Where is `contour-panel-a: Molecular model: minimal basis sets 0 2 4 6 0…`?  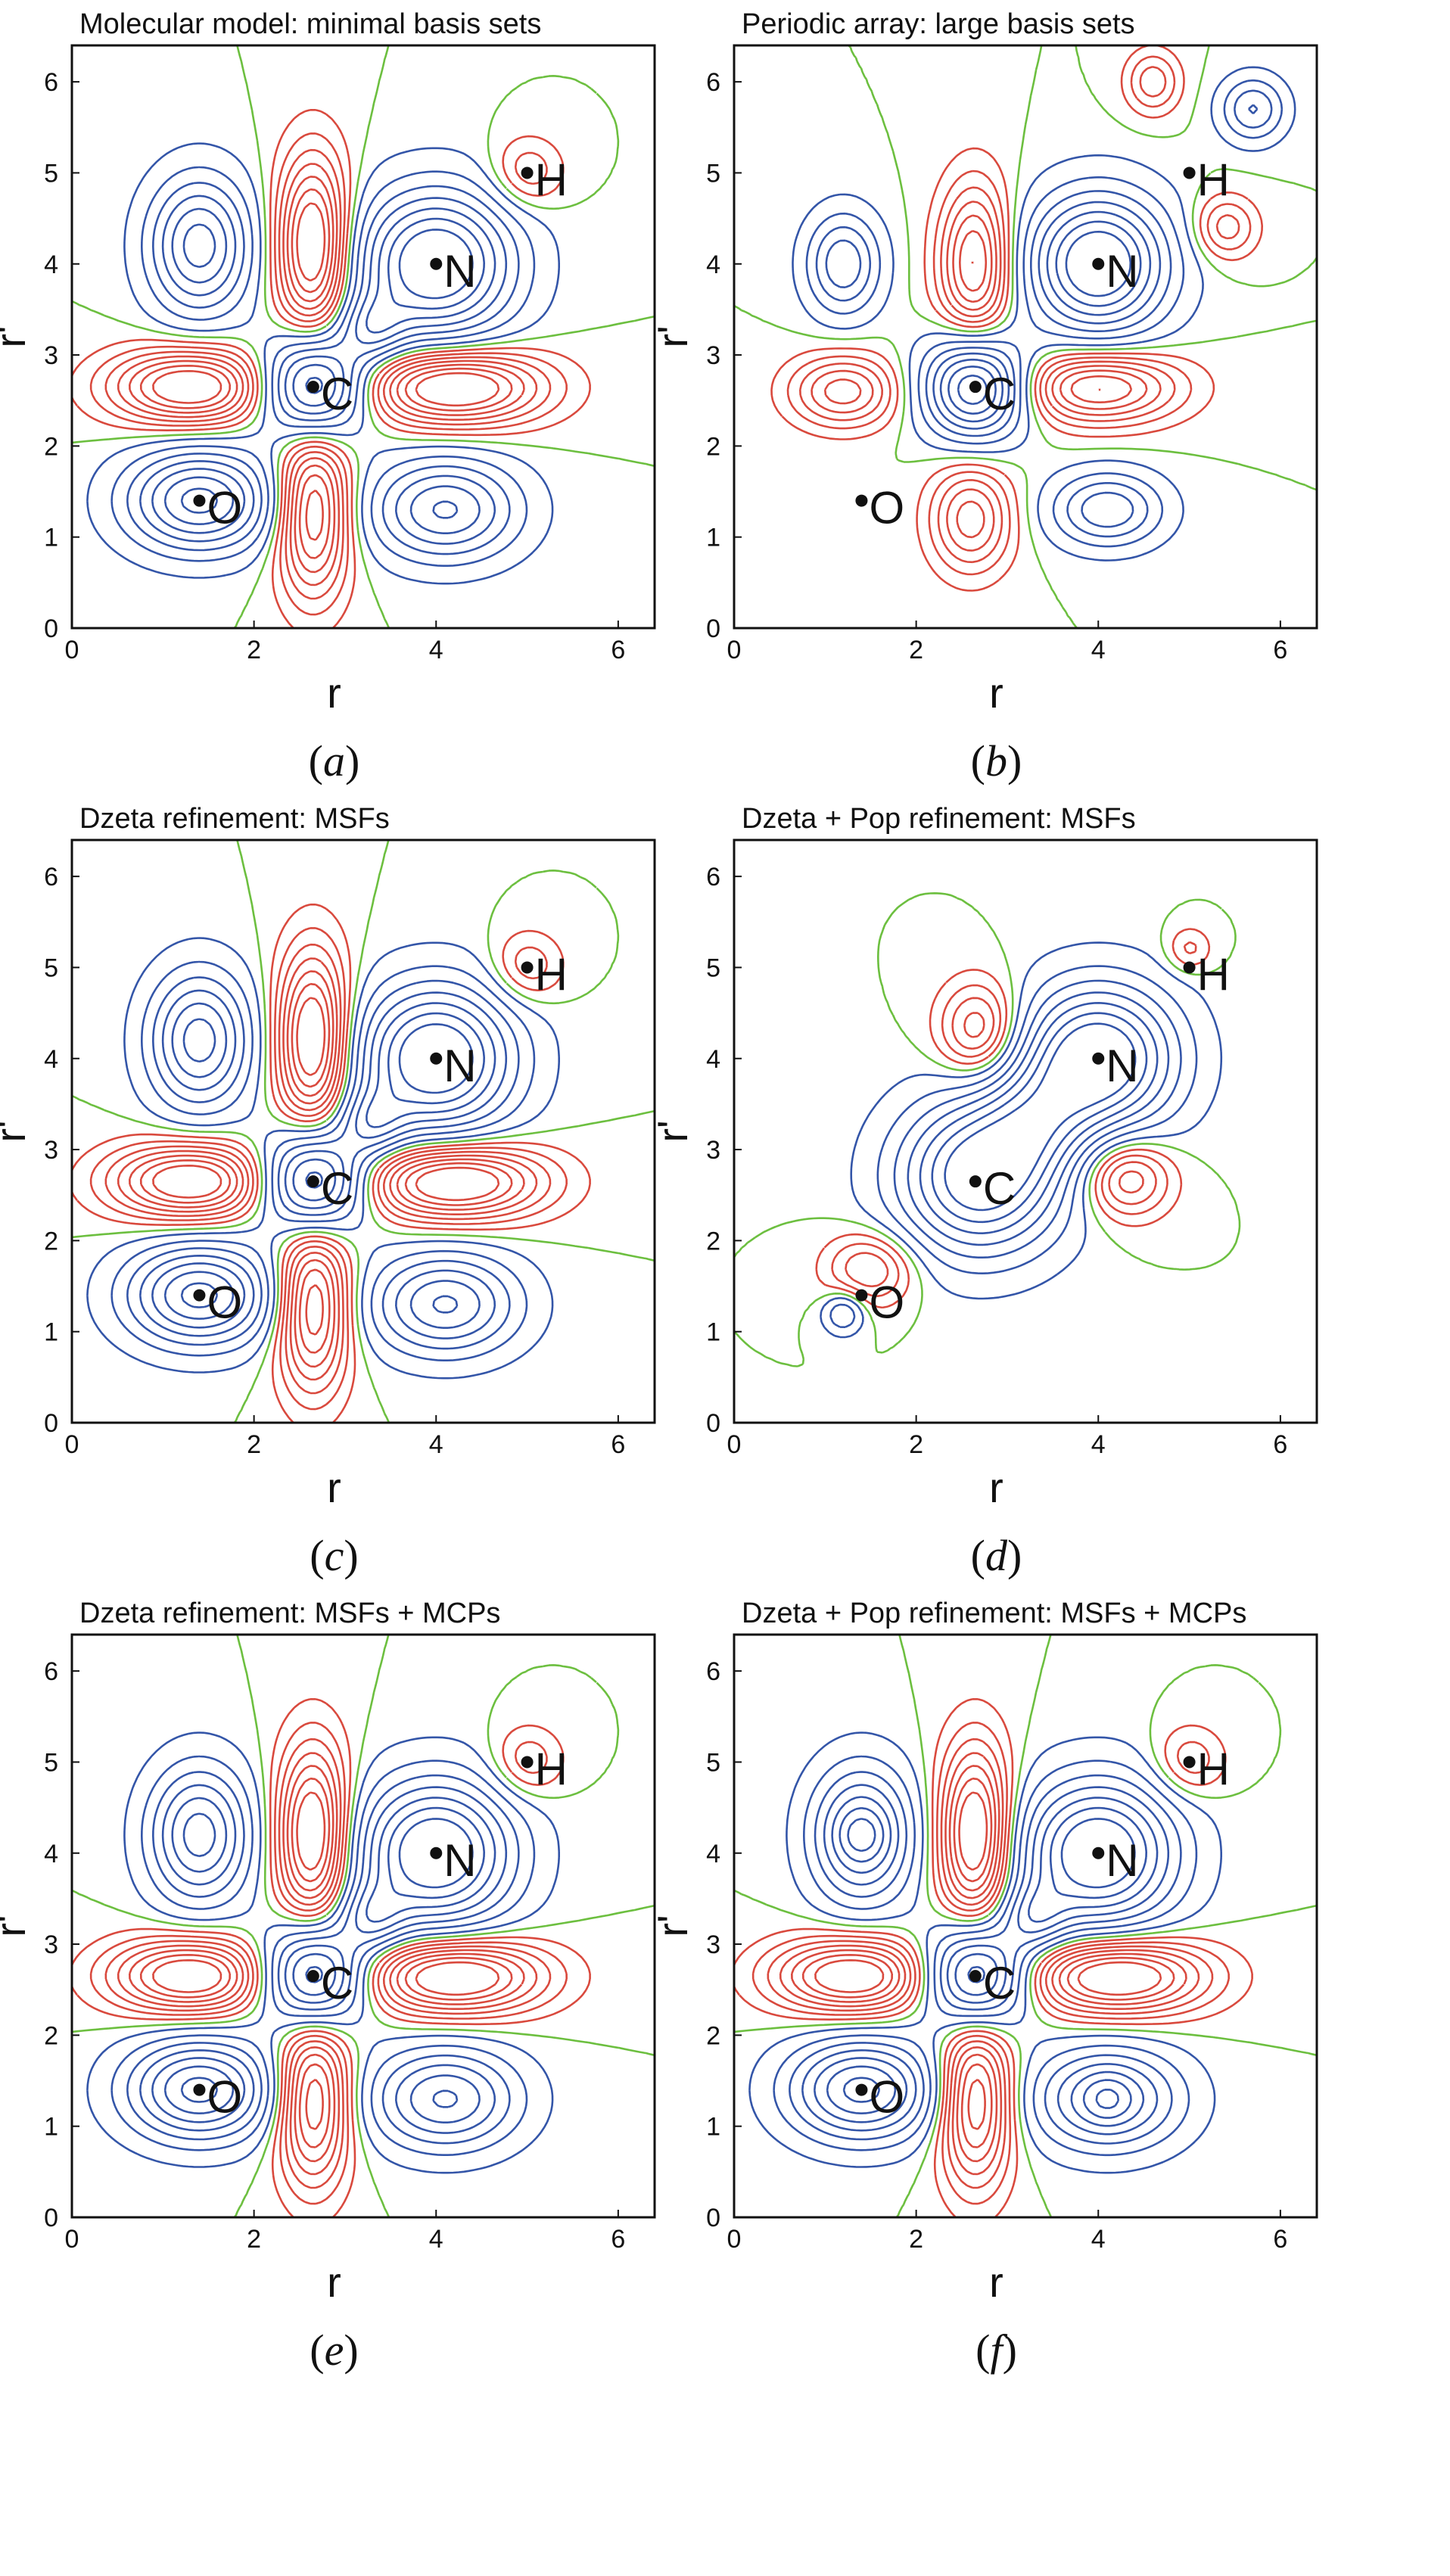
contour-panel-a: Molecular model: minimal basis sets 0 2 4 6 0… is located at coordinates (328, 397).